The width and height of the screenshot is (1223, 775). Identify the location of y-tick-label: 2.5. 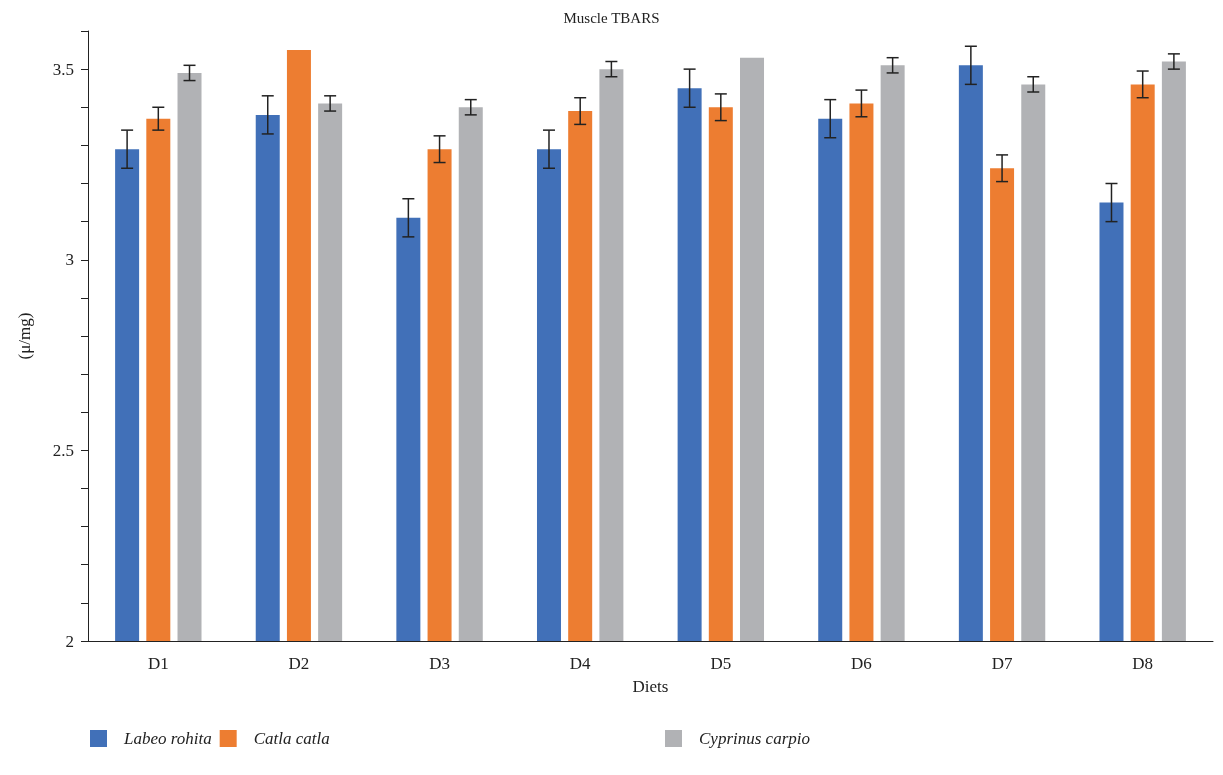
(63, 450).